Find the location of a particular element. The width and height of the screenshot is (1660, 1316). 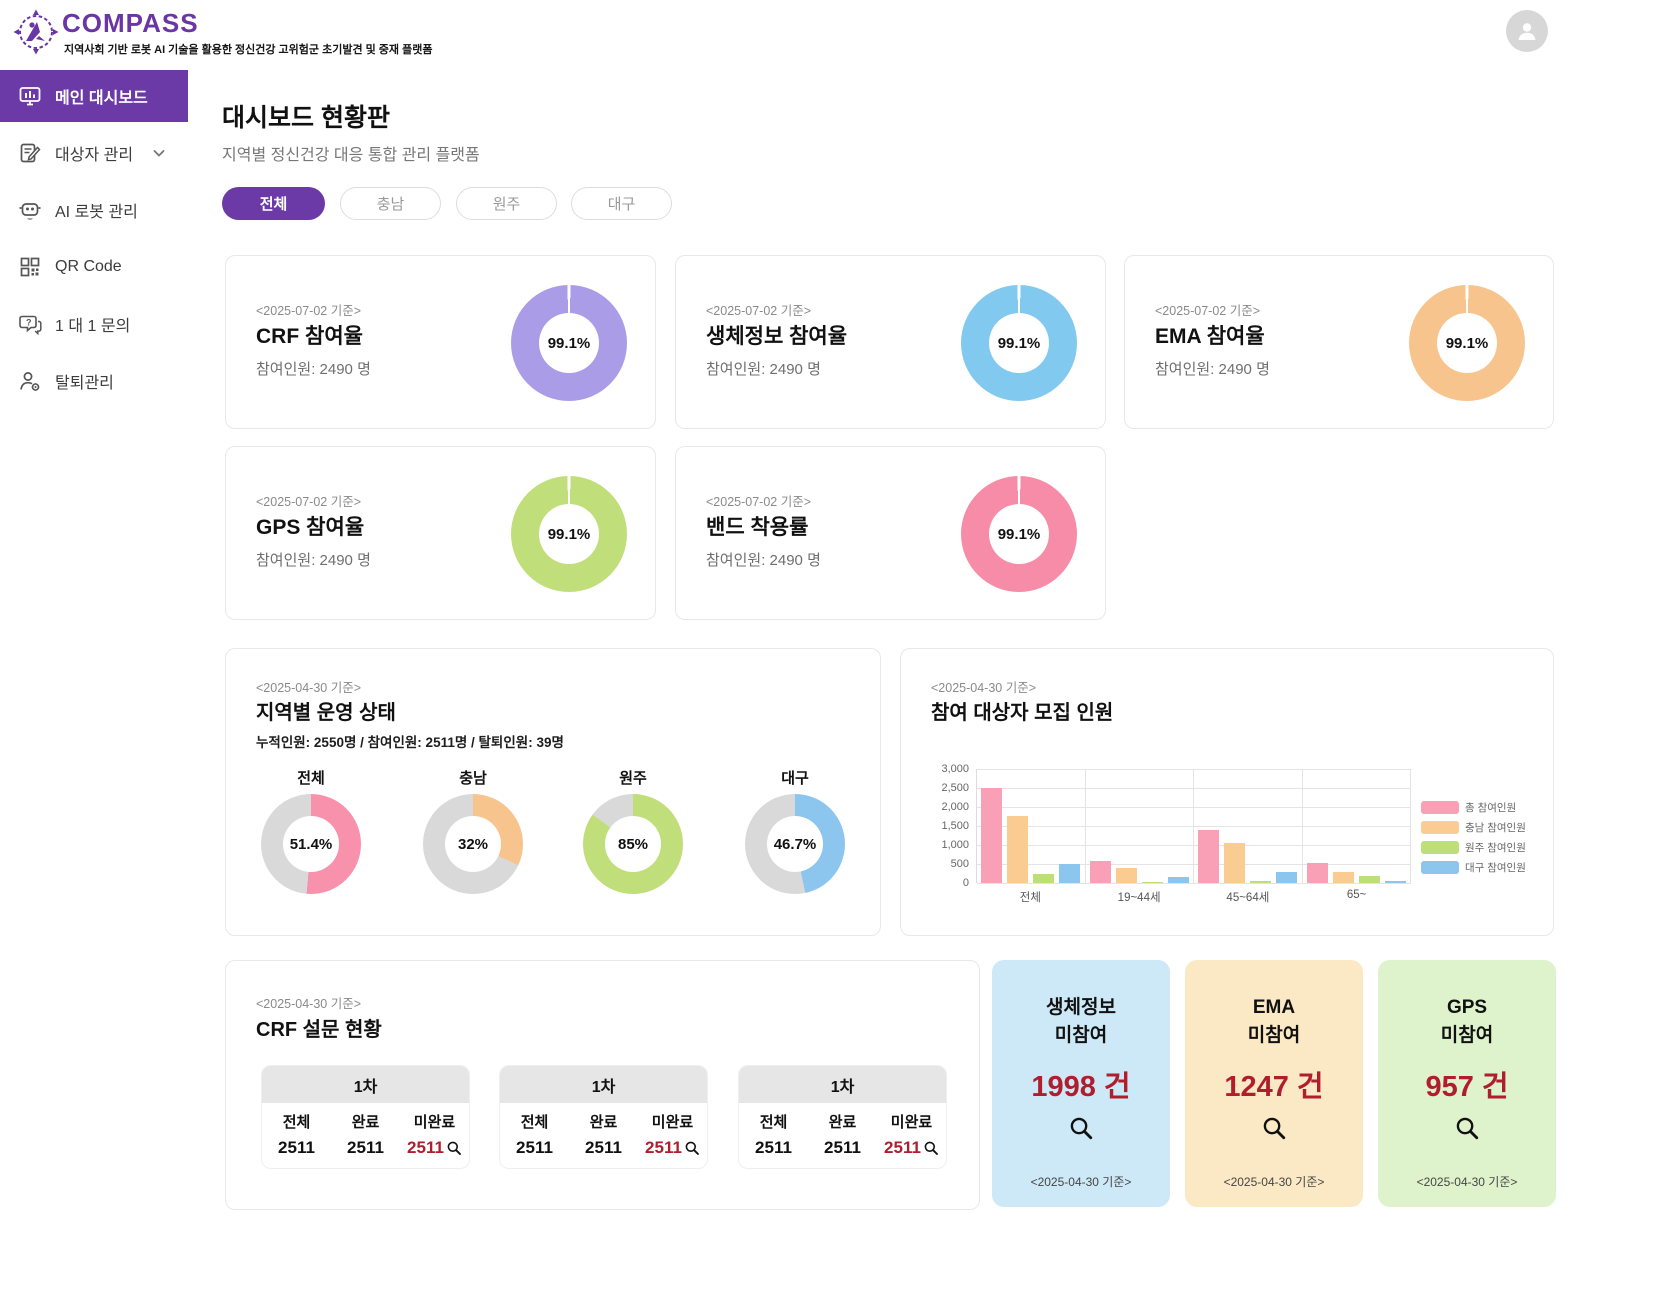

sidebar-item-main-dashboard: 메인 대시보드 is located at coordinates (94, 96).